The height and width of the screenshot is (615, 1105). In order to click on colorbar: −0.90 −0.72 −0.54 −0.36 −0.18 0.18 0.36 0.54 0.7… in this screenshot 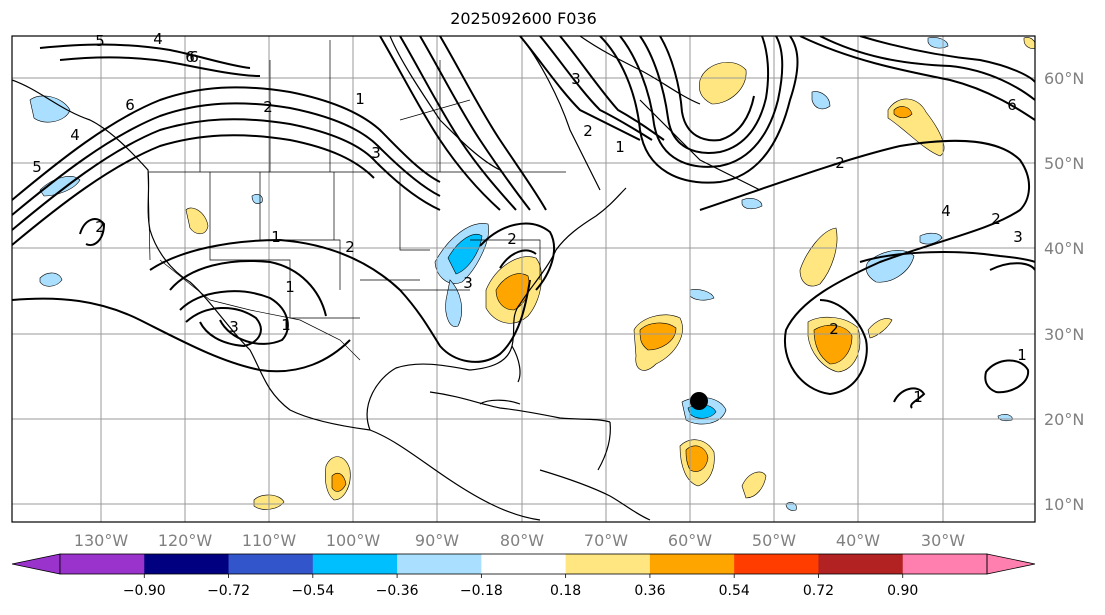, I will do `click(523, 576)`.